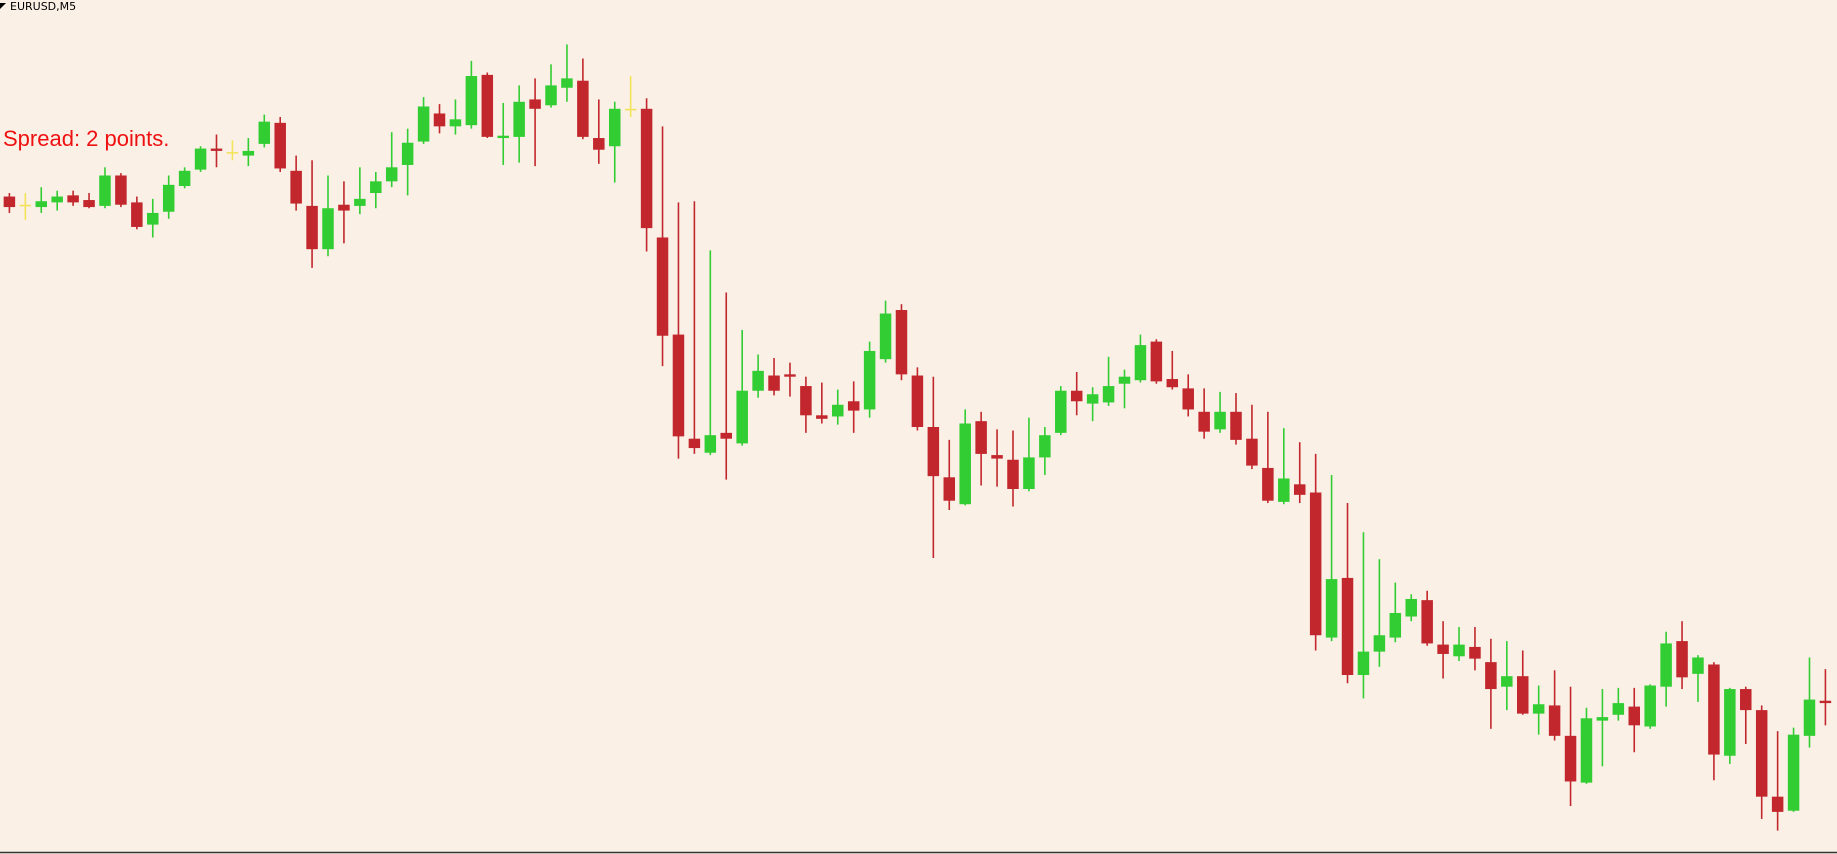 Image resolution: width=1837 pixels, height=854 pixels. What do you see at coordinates (86, 138) in the screenshot?
I see `annotation: Spread: 2 points.` at bounding box center [86, 138].